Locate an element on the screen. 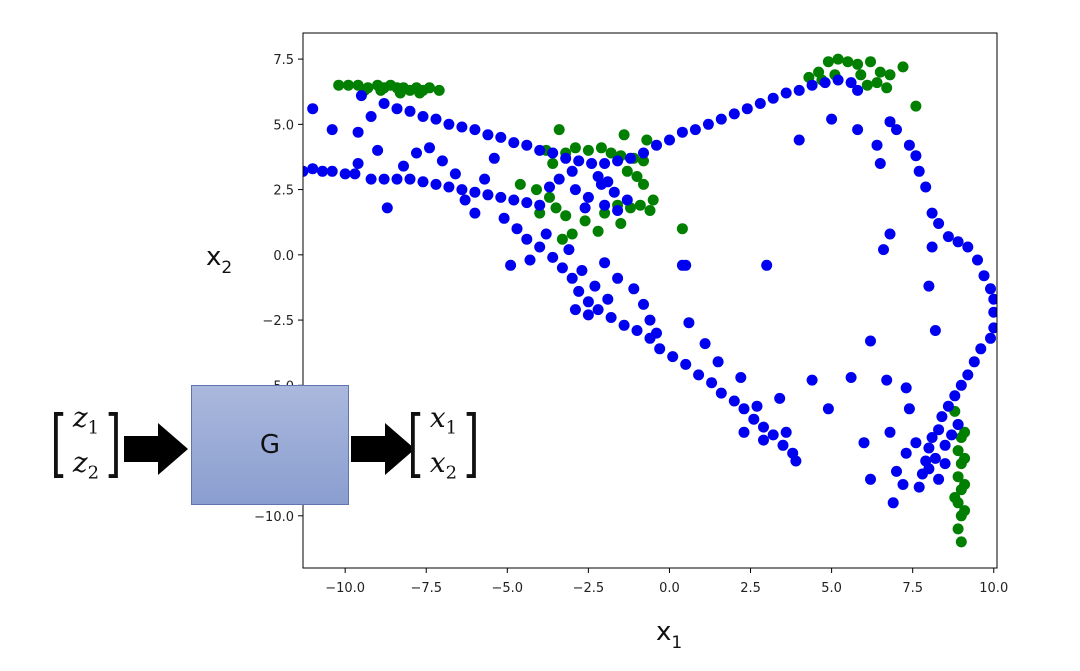 The height and width of the screenshot is (671, 1080). x-tick-label: 10.0 is located at coordinates (993, 588).